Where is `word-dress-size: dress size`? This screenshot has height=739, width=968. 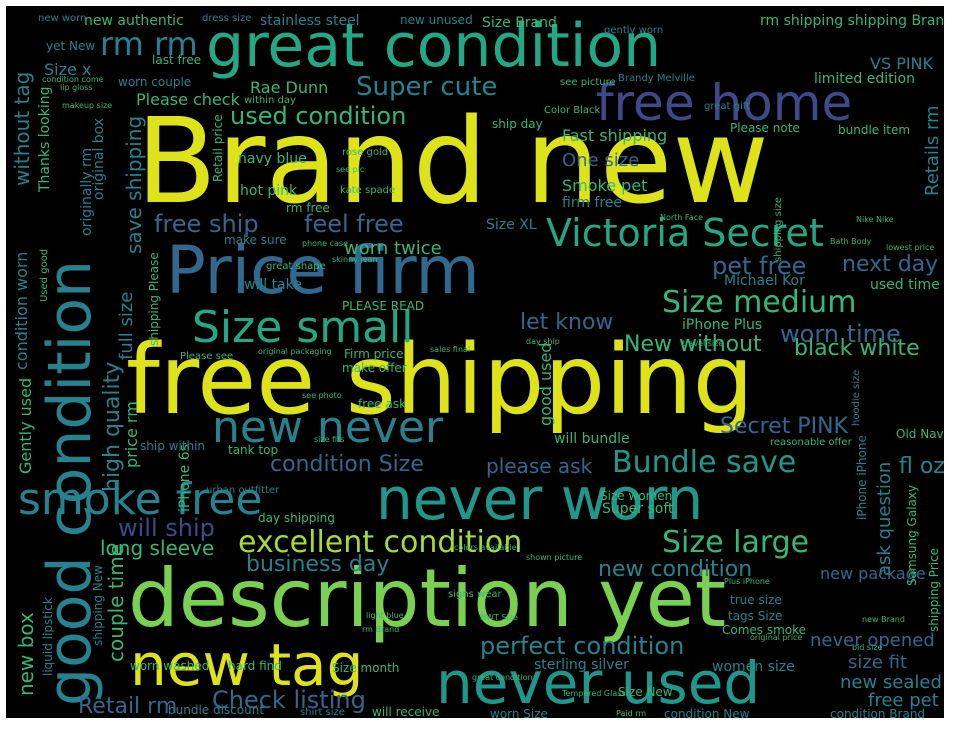 word-dress-size: dress size is located at coordinates (227, 18).